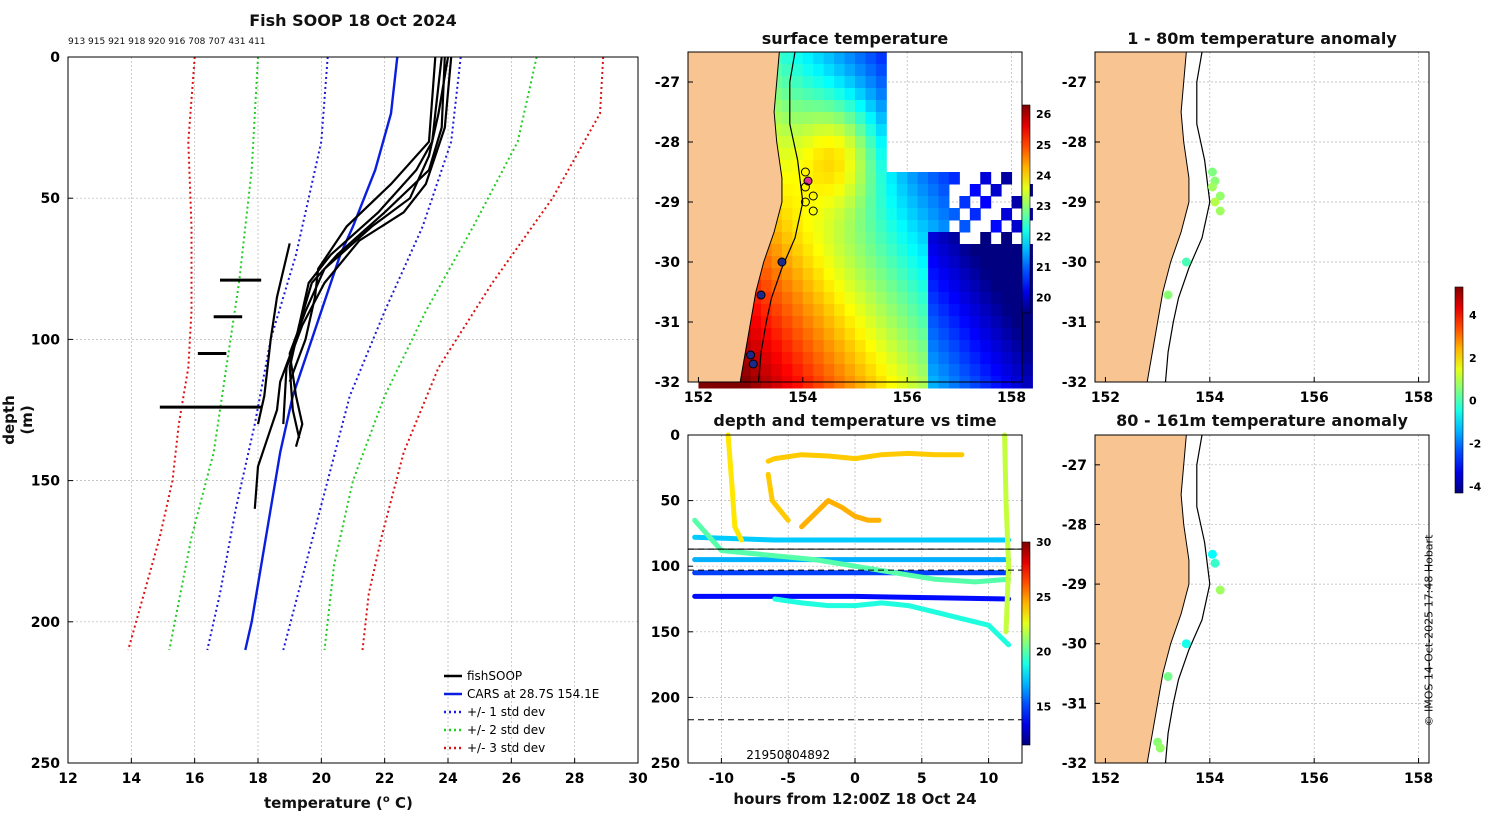 The height and width of the screenshot is (820, 1500). I want to click on profile-xtick-label: 12, so click(67, 779).